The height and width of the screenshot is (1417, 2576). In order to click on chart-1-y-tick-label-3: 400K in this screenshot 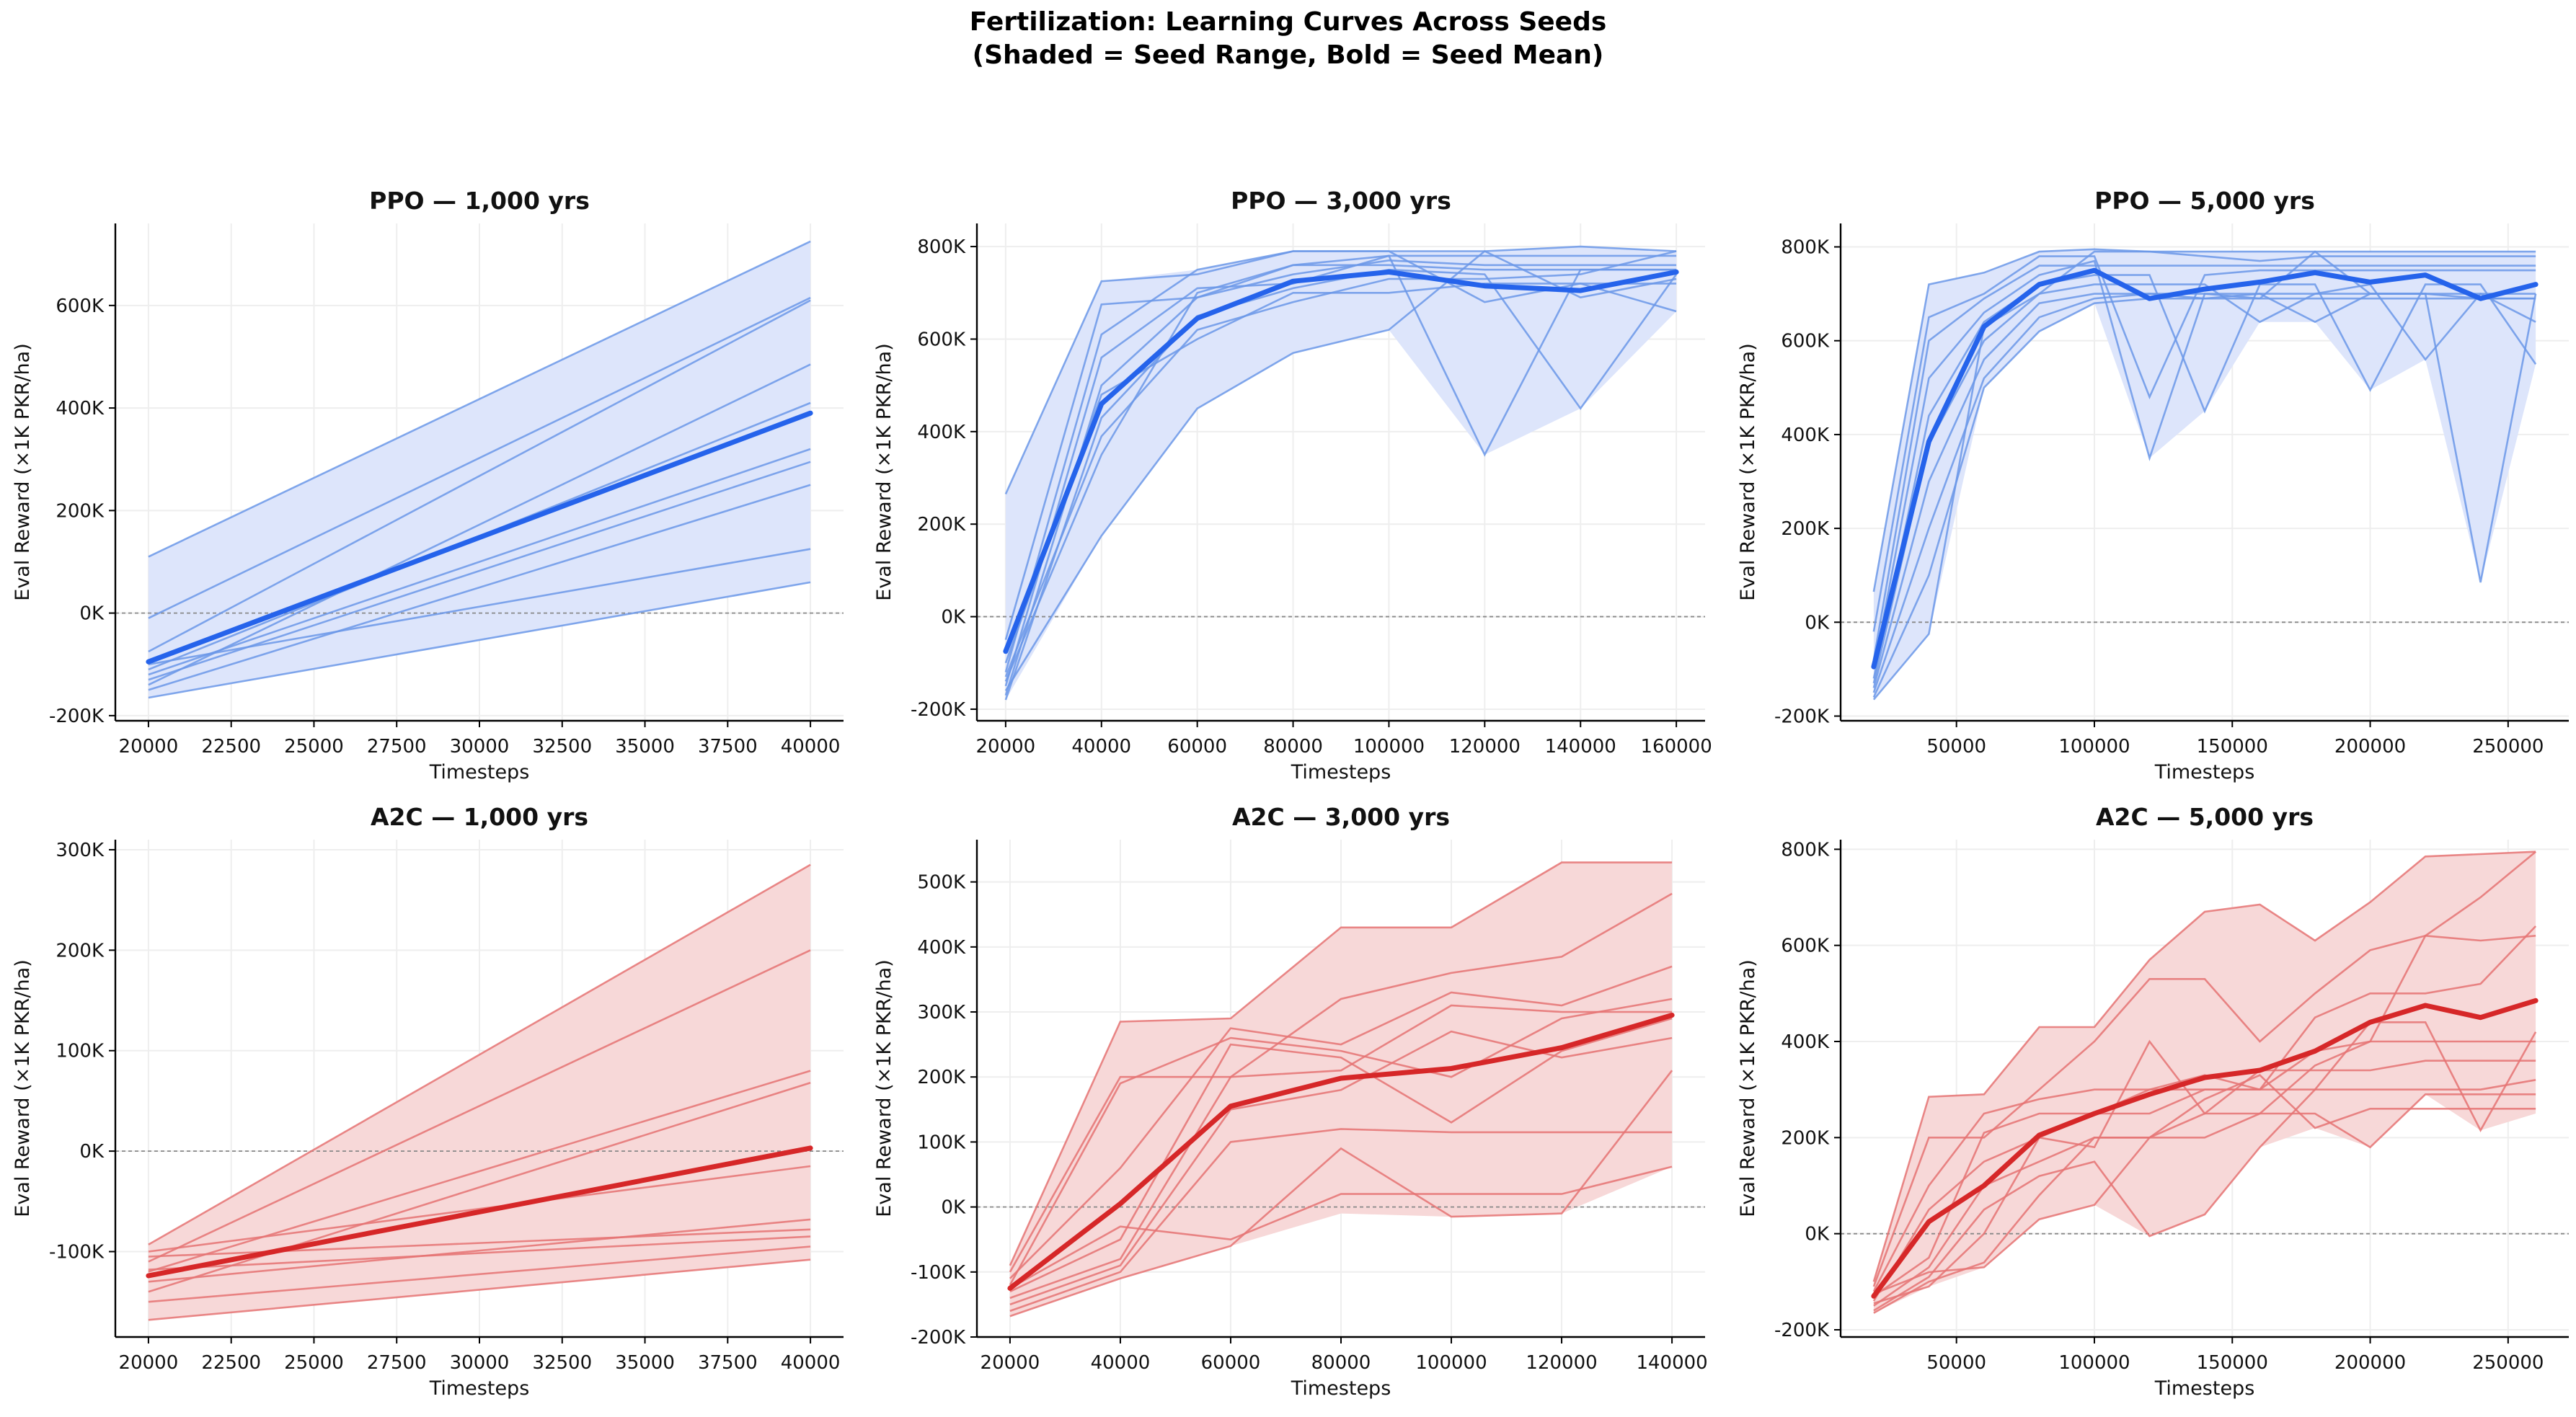, I will do `click(80, 408)`.